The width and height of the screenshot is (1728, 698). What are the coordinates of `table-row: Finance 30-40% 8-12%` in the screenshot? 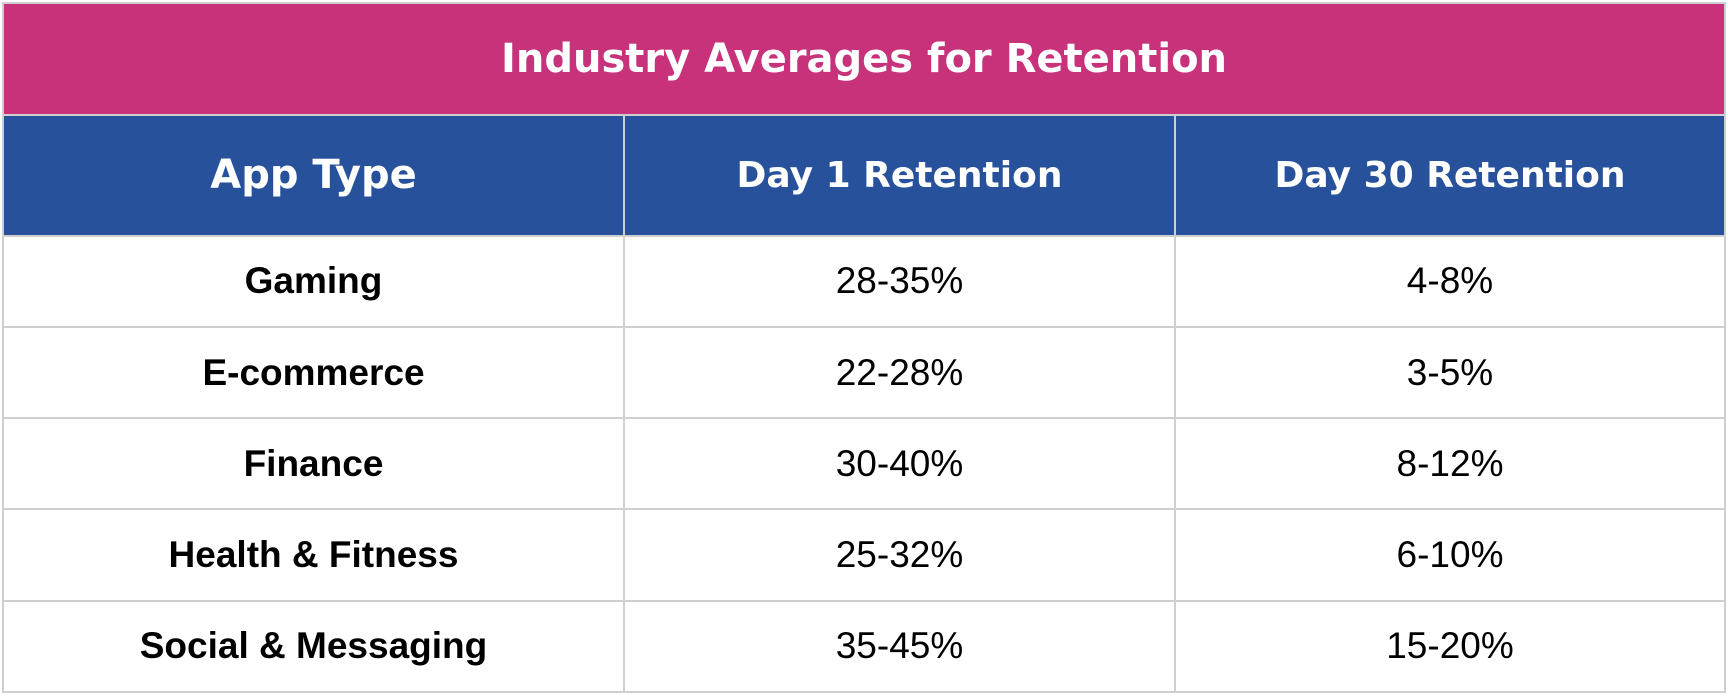 It's located at (864, 464).